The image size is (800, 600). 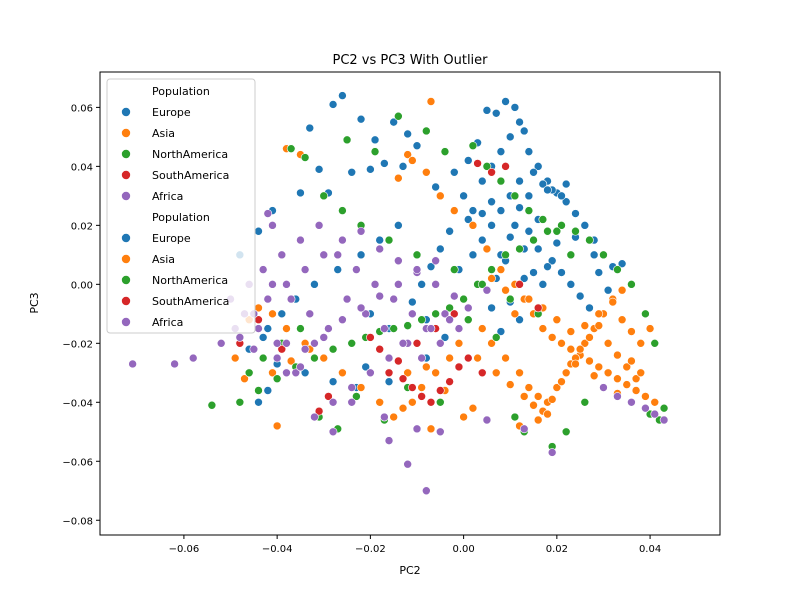 I want to click on x-tick-label: 0.02, so click(x=557, y=549).